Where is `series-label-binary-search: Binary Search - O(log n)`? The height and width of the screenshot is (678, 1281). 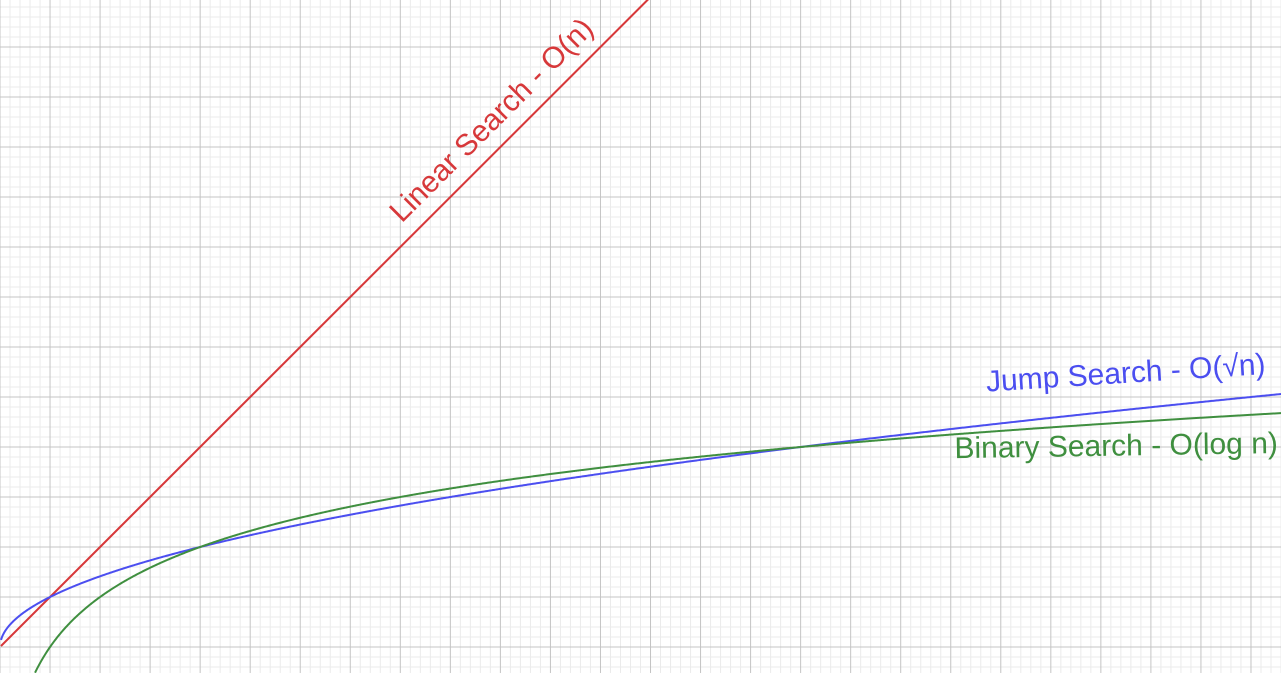 series-label-binary-search: Binary Search - O(log n) is located at coordinates (1116, 446).